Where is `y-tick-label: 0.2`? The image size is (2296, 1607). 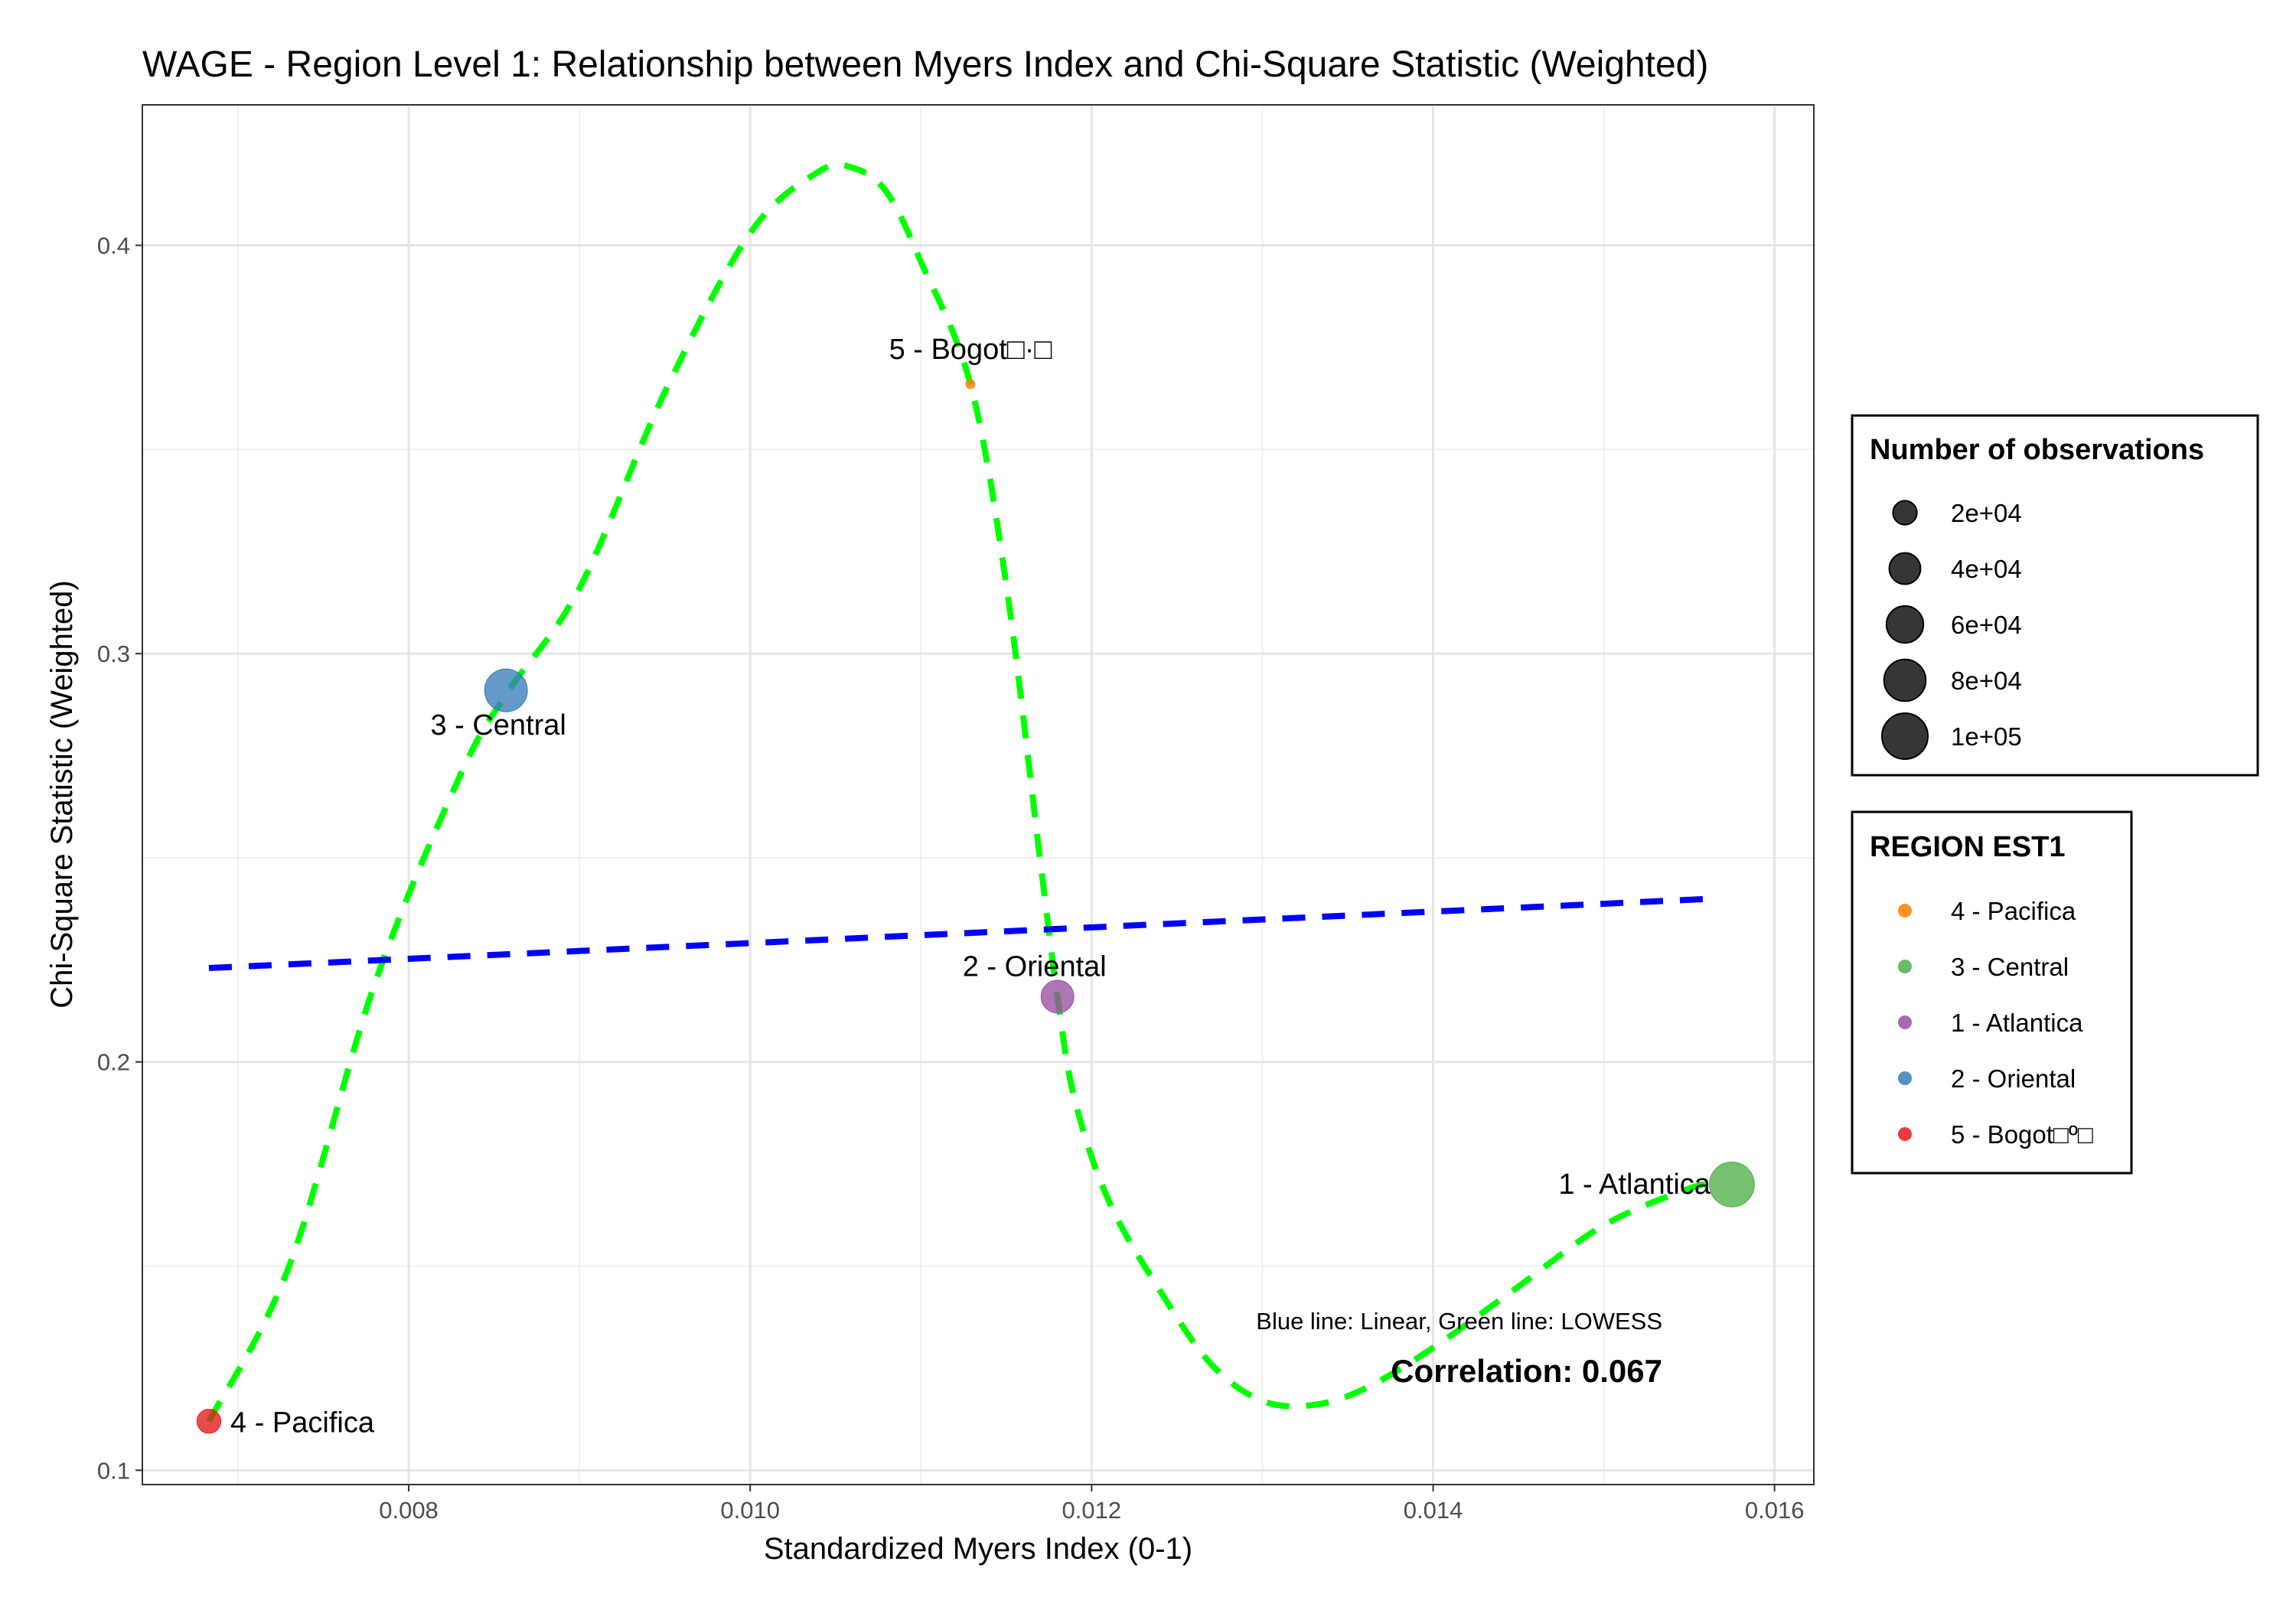
y-tick-label: 0.2 is located at coordinates (113, 1062).